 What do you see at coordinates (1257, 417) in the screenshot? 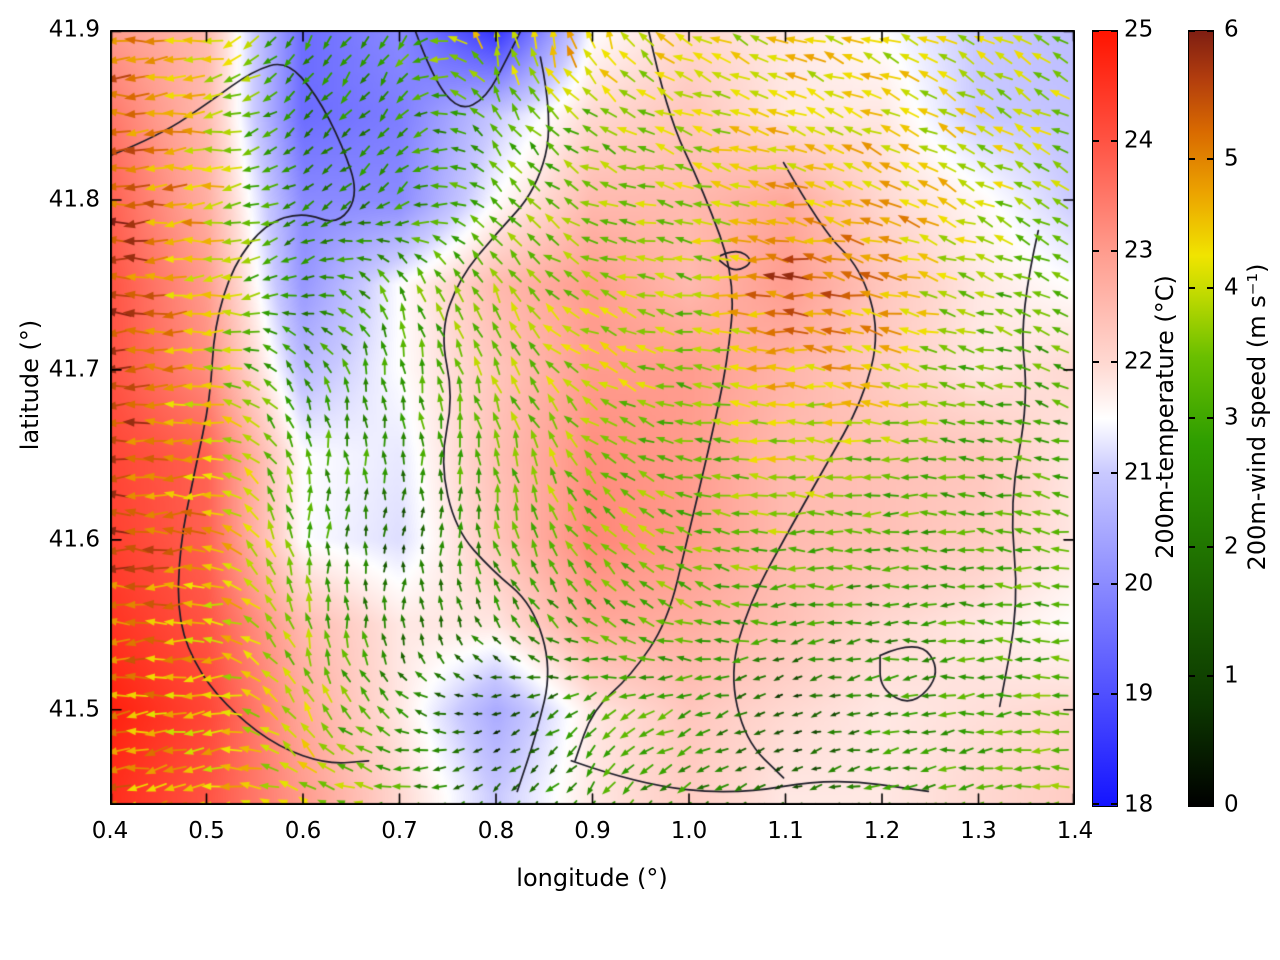
I see `wind-colorbar-title: 200m-wind speed (m s⁻¹)` at bounding box center [1257, 417].